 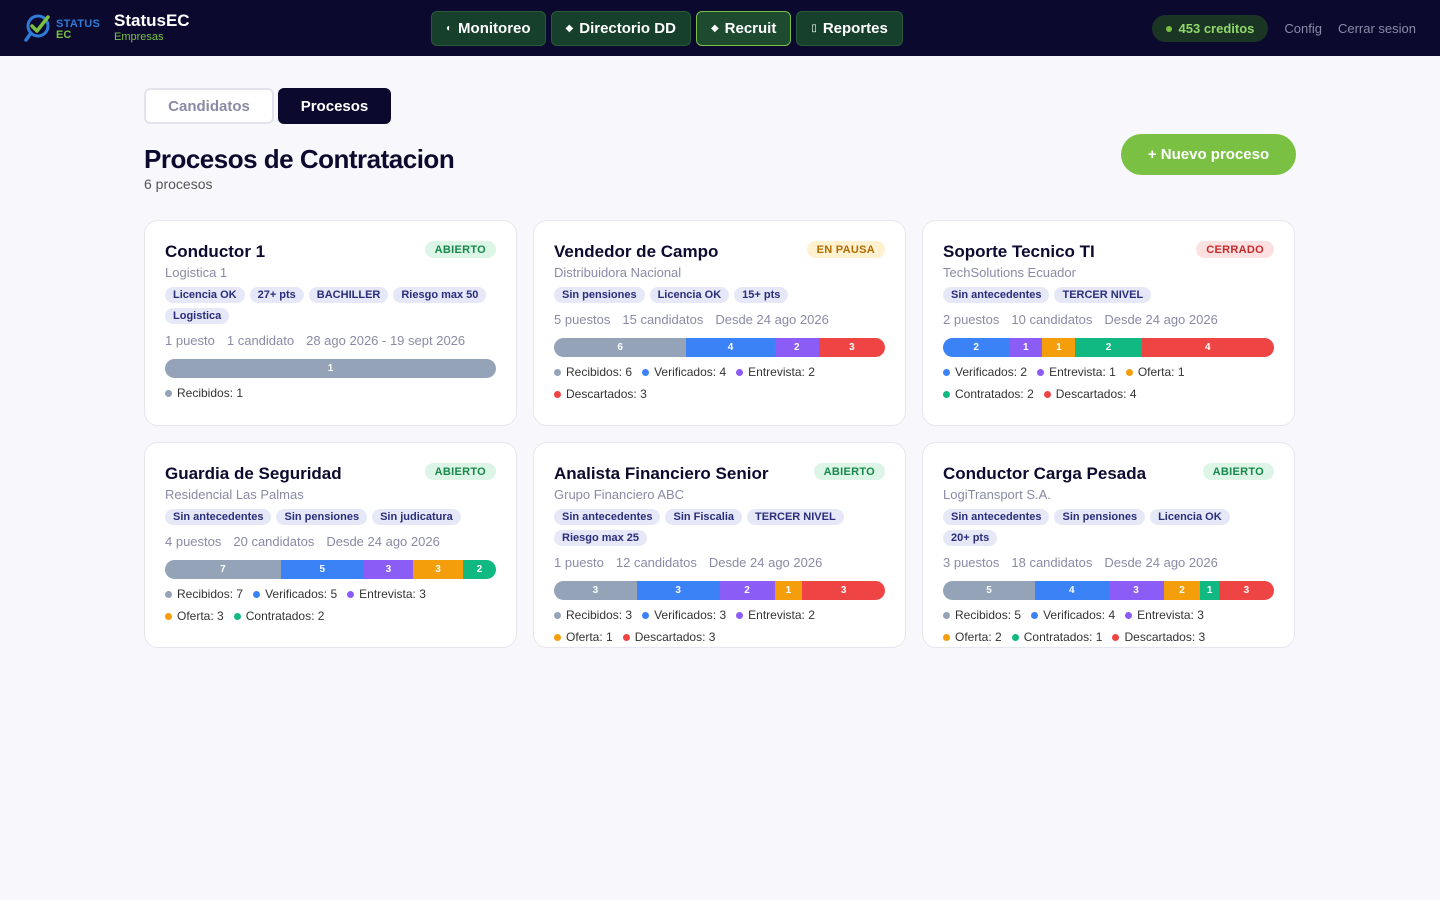 What do you see at coordinates (618, 272) in the screenshot?
I see `company-name: Distribuidora Nacional` at bounding box center [618, 272].